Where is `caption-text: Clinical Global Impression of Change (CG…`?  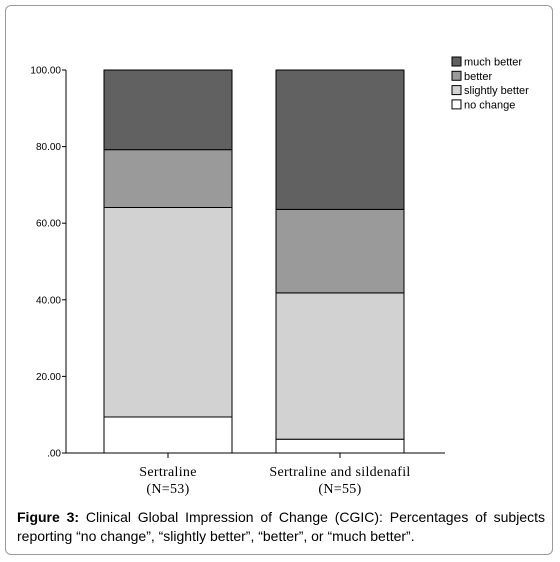
caption-text: Clinical Global Impression of Change (CG… is located at coordinates (281, 526).